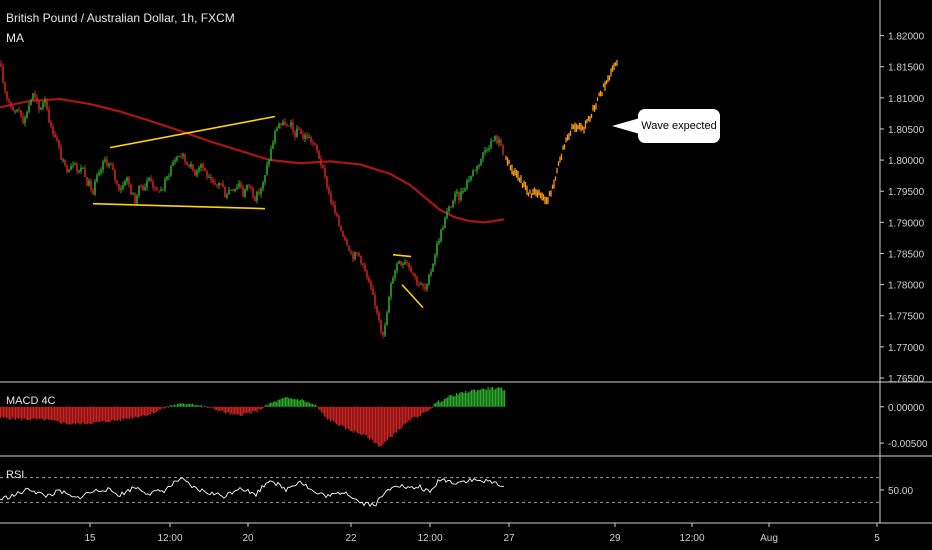  Describe the element at coordinates (15, 475) in the screenshot. I see `rsi-label: RSI` at that location.